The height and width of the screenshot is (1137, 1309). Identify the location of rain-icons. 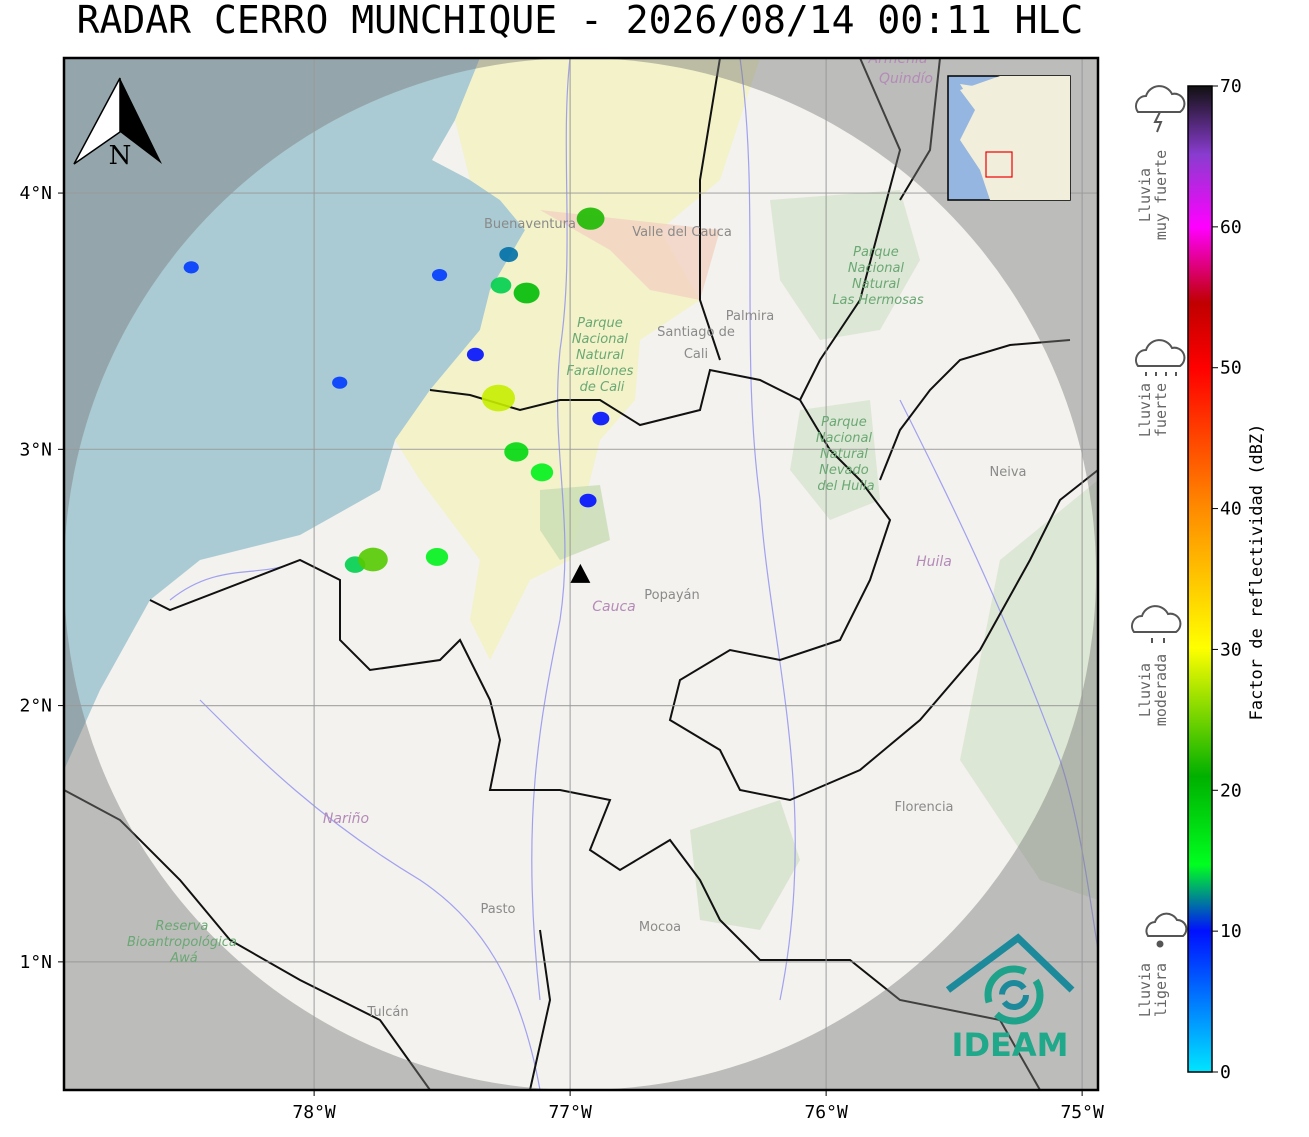
(1159, 516).